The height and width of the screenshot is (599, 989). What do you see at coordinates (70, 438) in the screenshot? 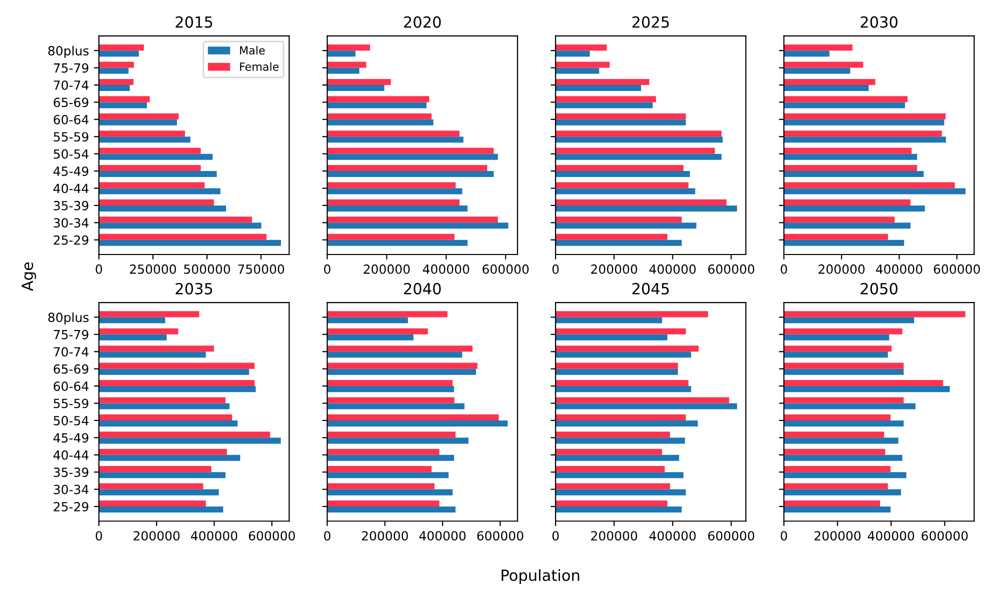
I see `y-tick-label: 45-49` at bounding box center [70, 438].